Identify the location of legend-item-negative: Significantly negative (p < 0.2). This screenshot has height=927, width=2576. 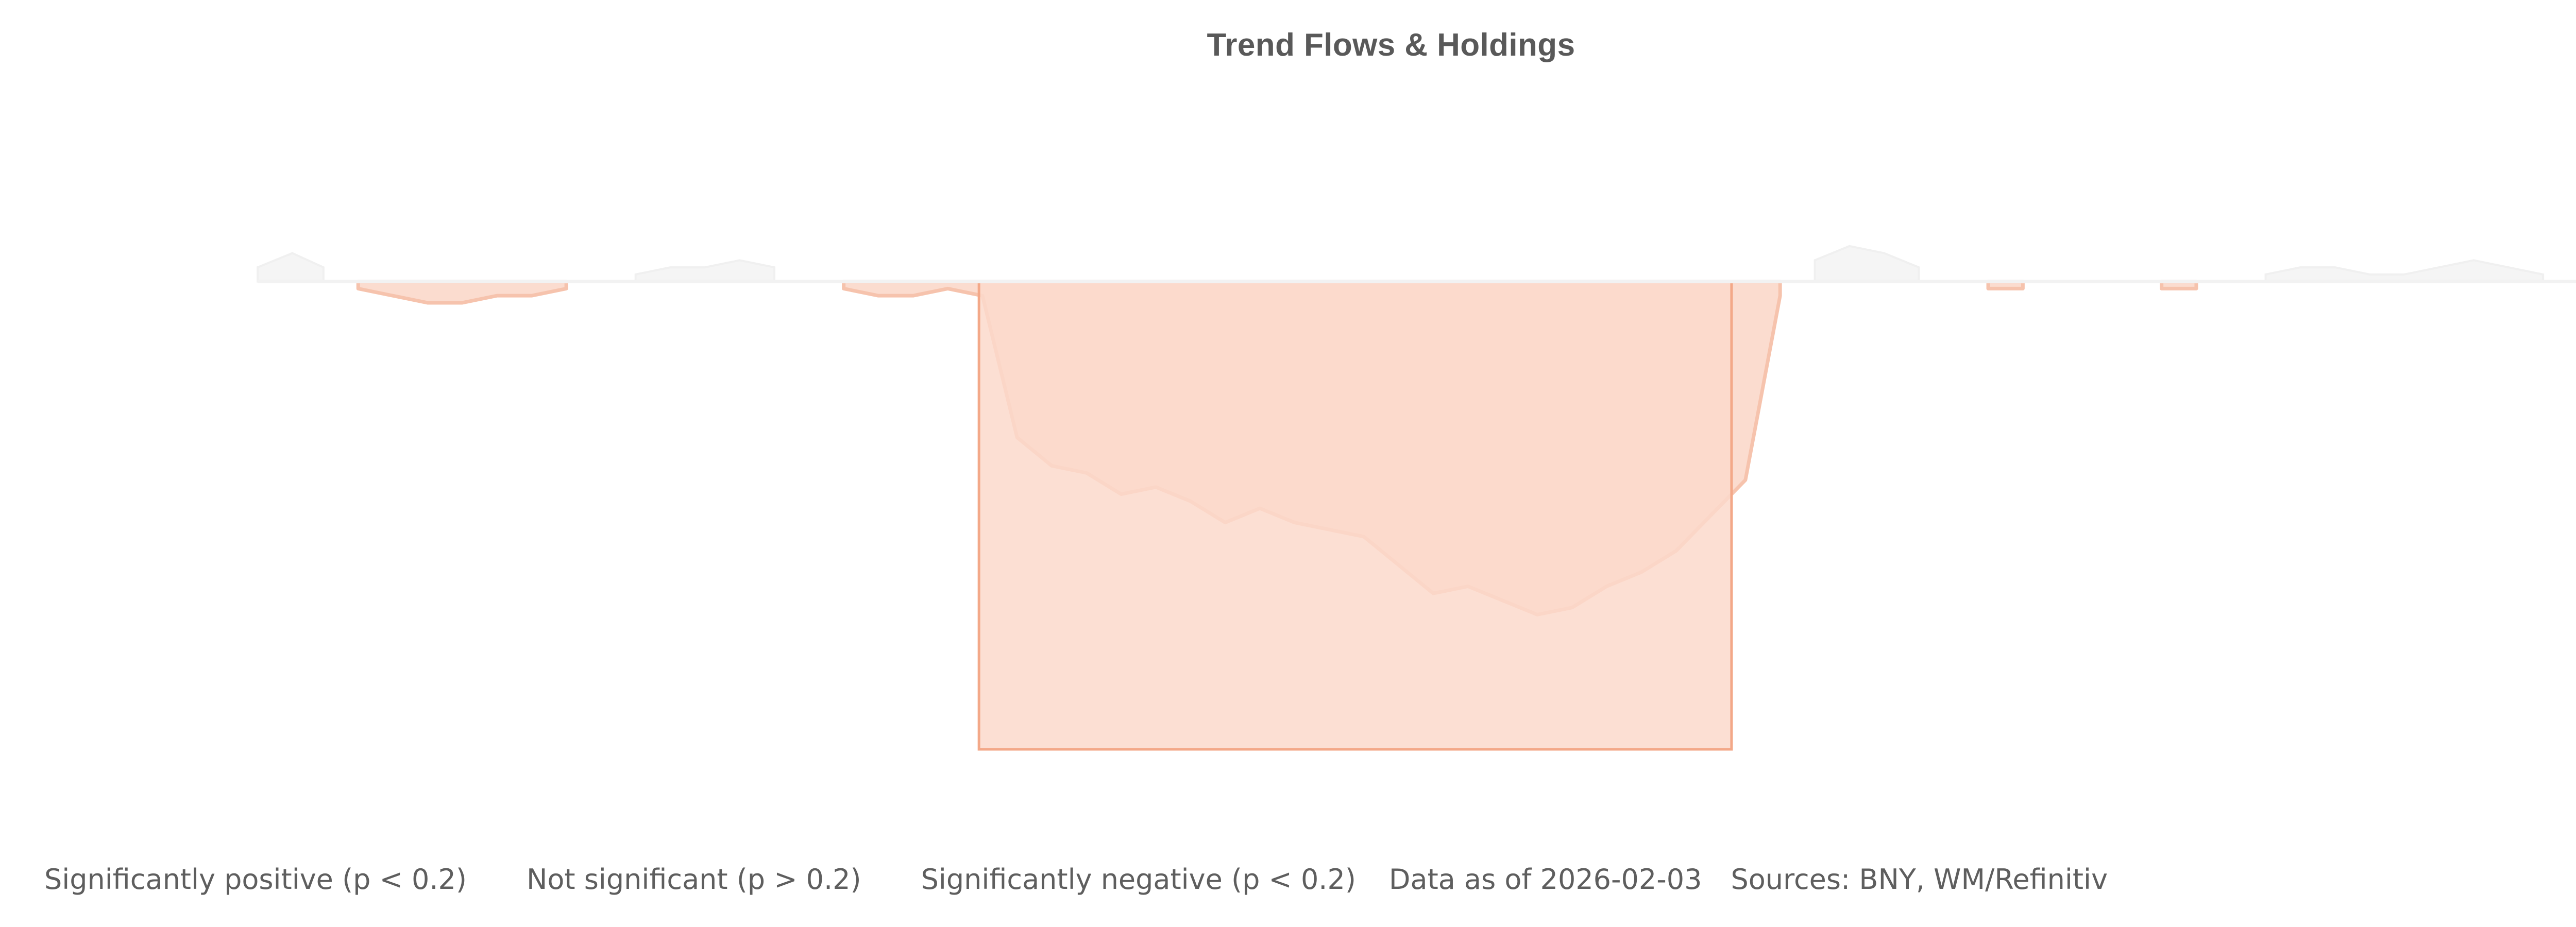
(1125, 879).